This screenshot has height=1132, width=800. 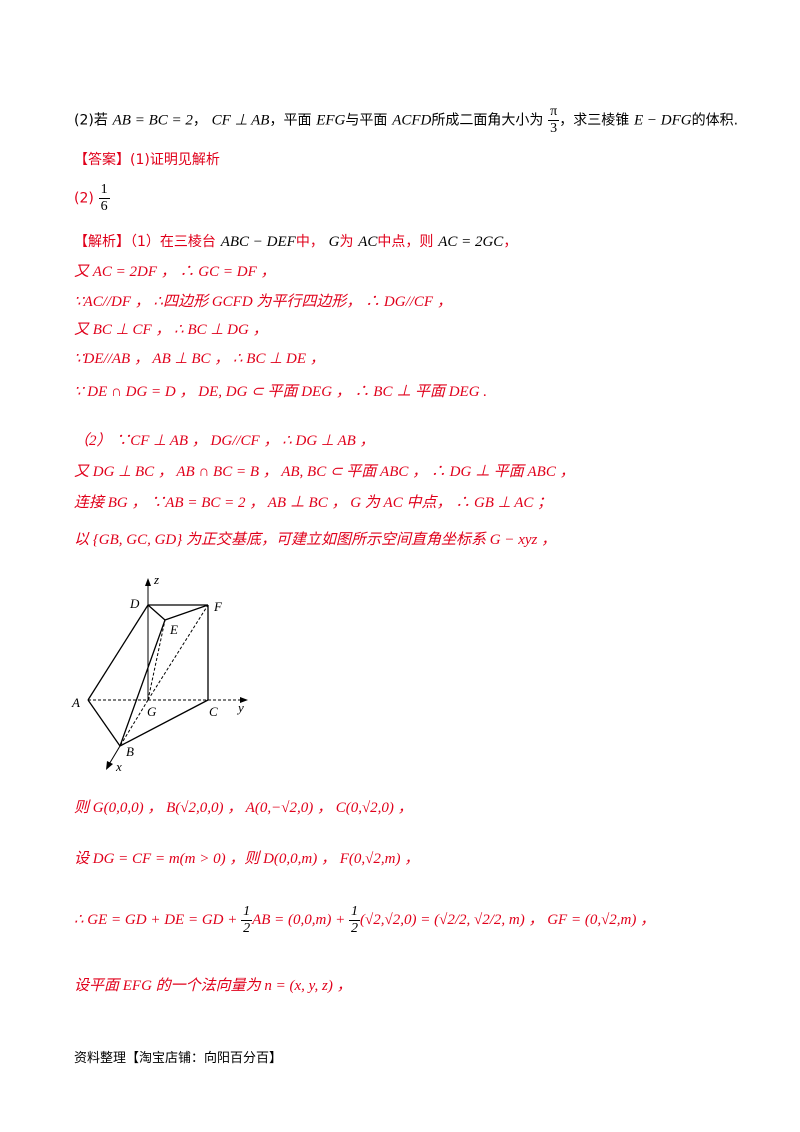 I want to click on analysis-t1: 中，, so click(x=309, y=242).